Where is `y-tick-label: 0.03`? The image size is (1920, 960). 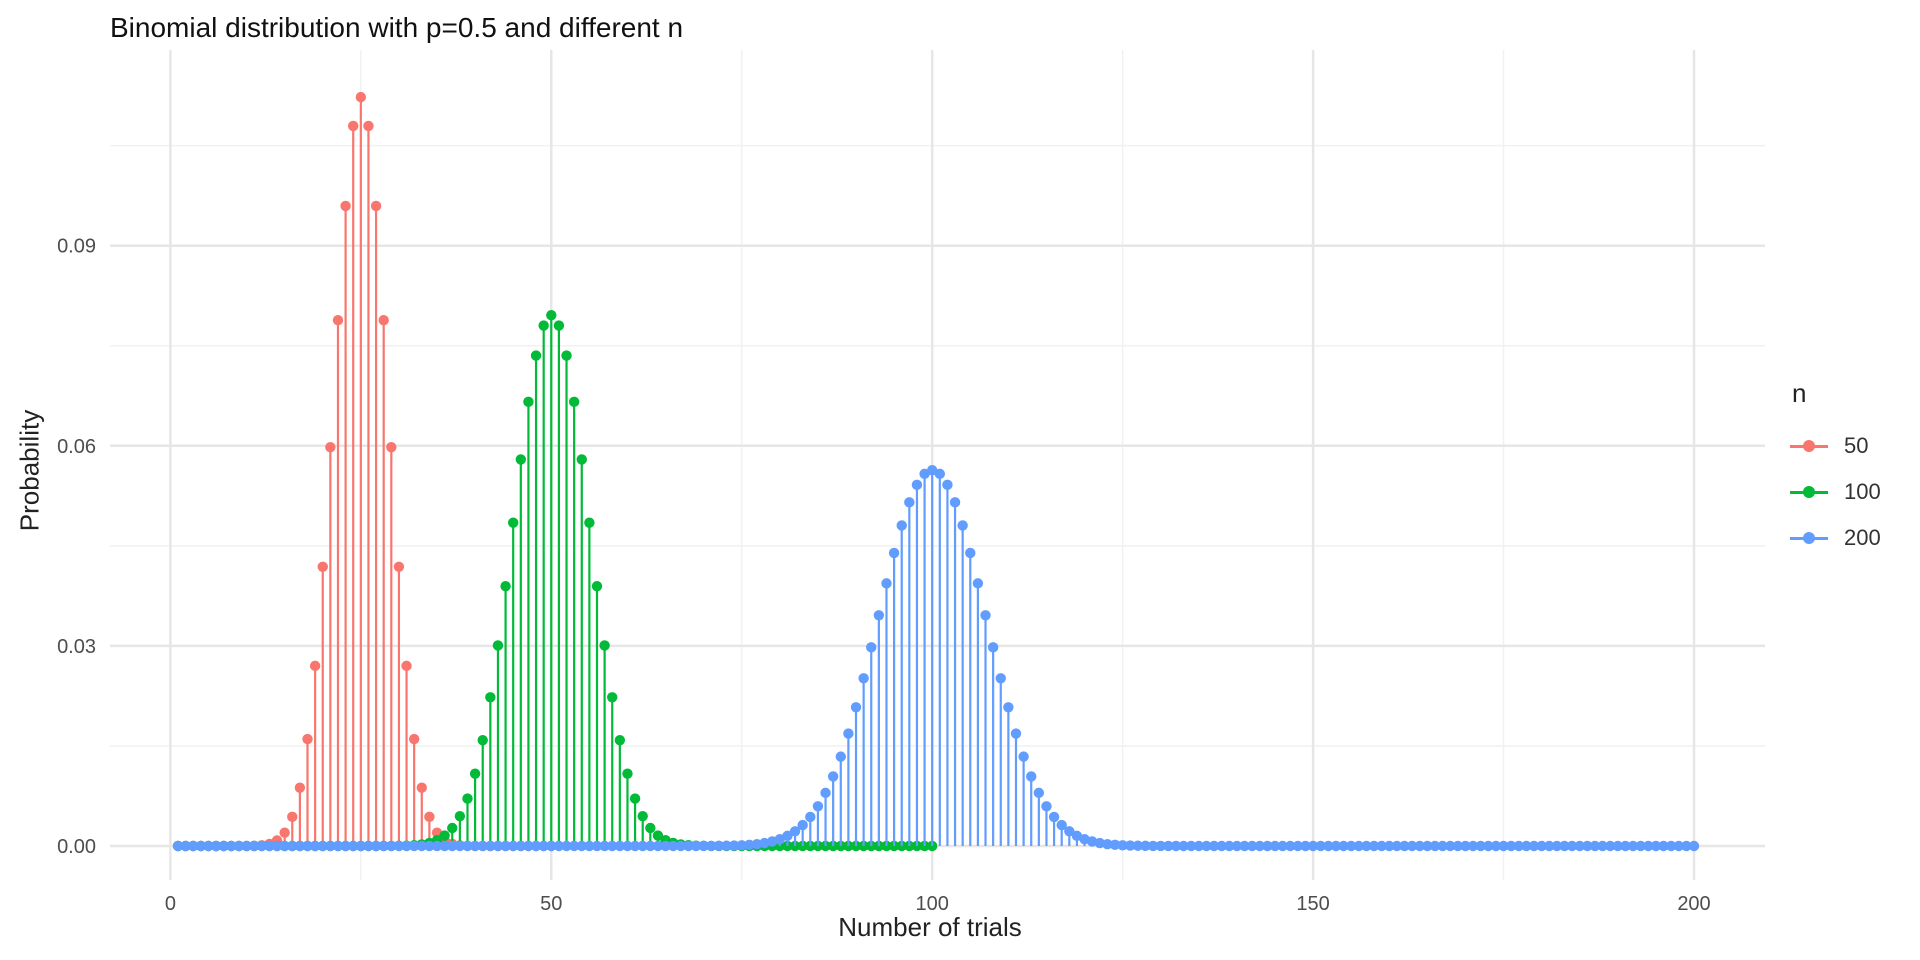 y-tick-label: 0.03 is located at coordinates (76, 647).